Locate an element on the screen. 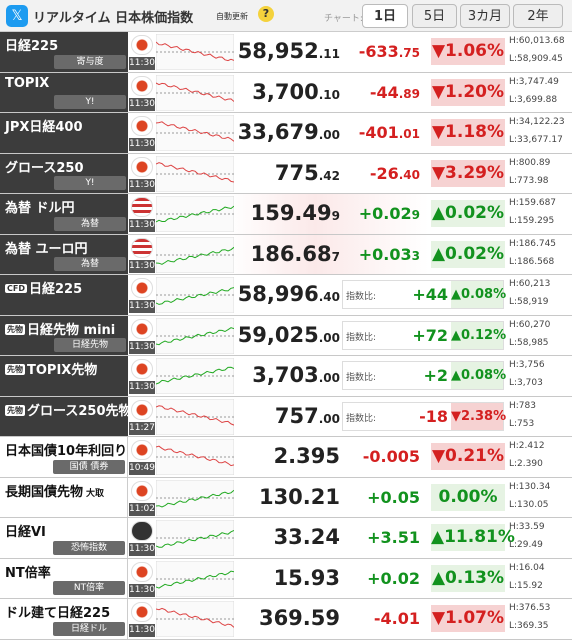 The height and width of the screenshot is (640, 572). change: +0.029 is located at coordinates (389, 213).